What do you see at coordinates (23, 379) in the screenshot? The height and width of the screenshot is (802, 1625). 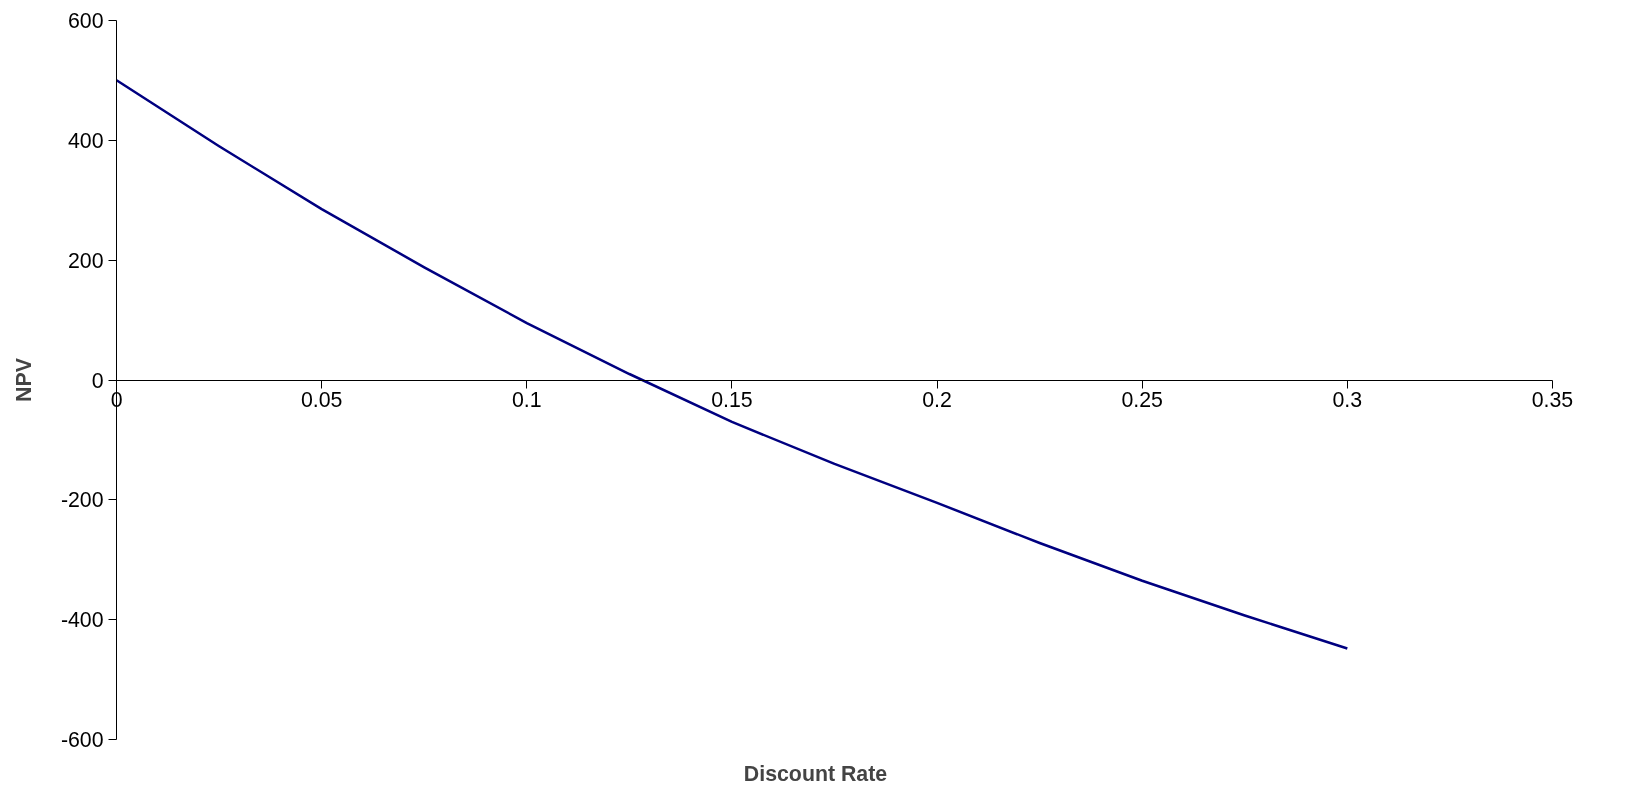 I see `y-axis-title: NPV` at bounding box center [23, 379].